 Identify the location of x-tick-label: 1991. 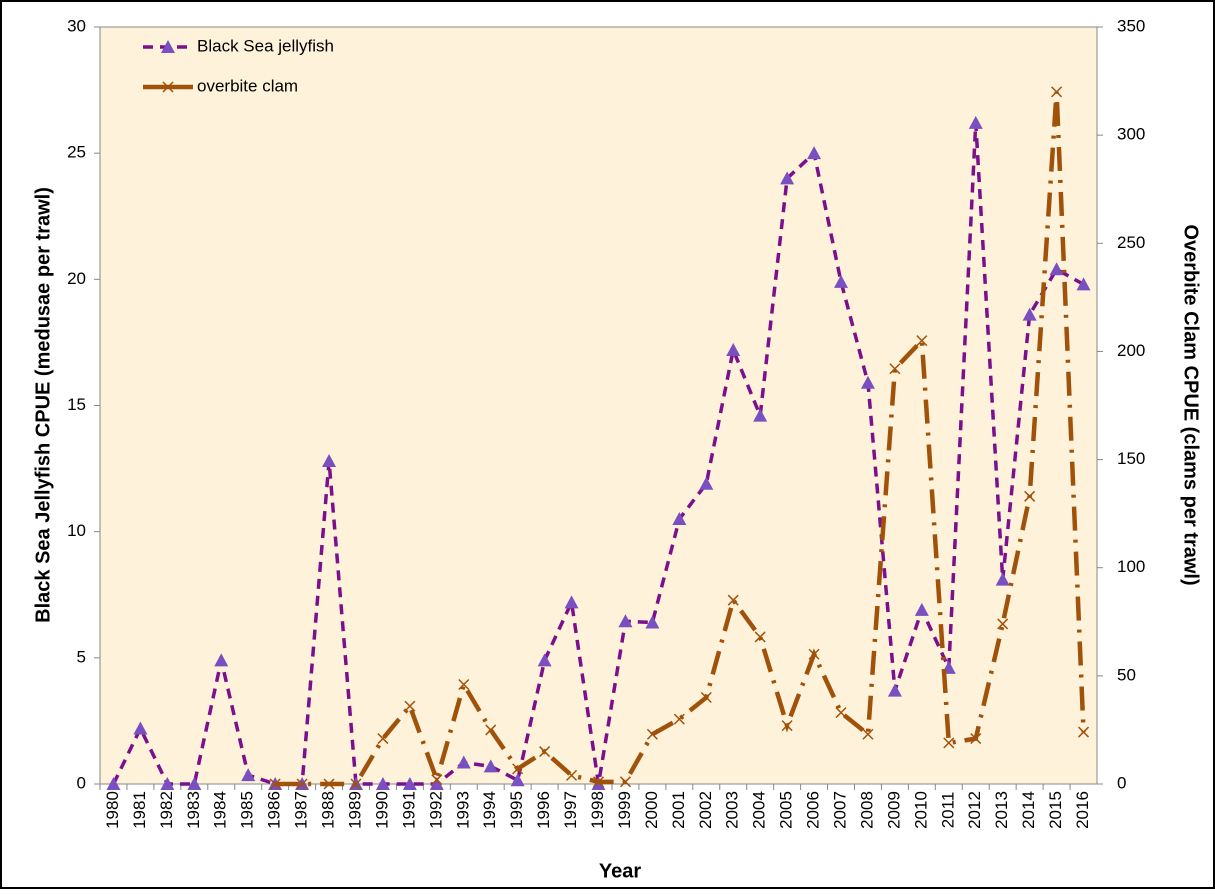
(408, 810).